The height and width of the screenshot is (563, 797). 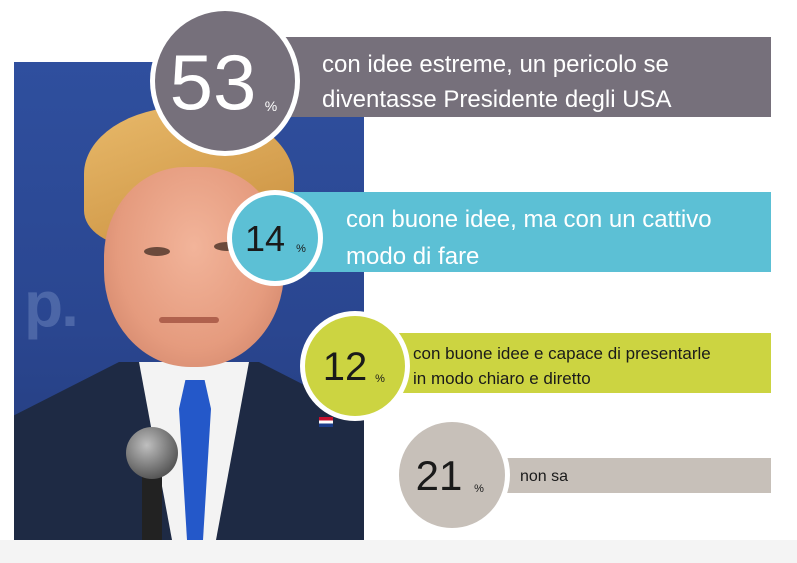 What do you see at coordinates (265, 238) in the screenshot?
I see `value-label-2: 14` at bounding box center [265, 238].